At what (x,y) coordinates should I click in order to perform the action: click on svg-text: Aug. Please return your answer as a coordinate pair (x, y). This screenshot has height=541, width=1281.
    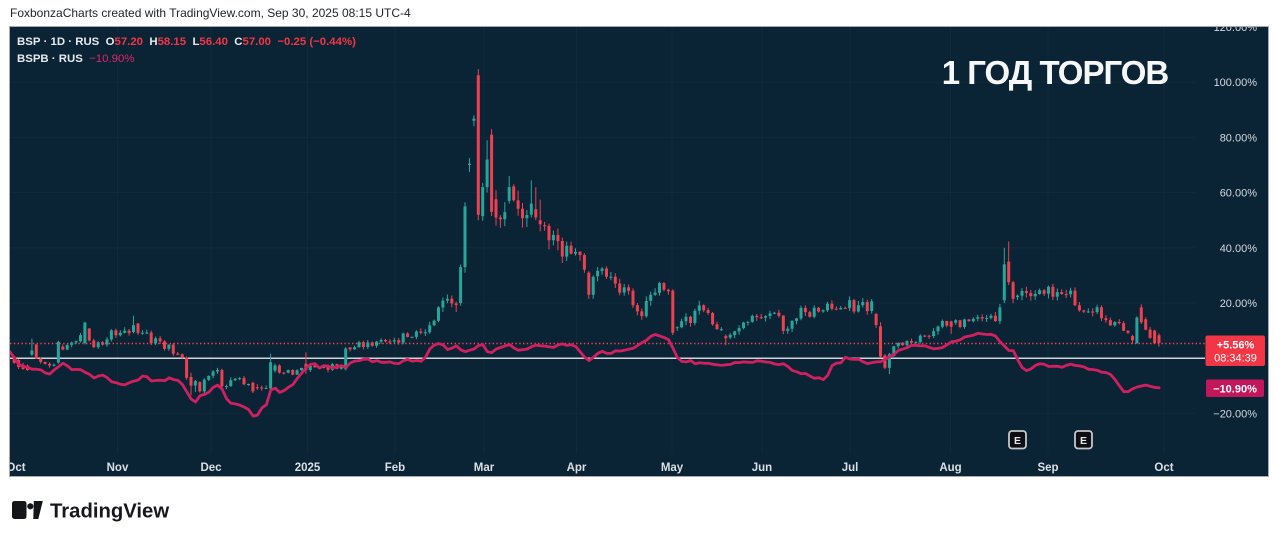
    Looking at the image, I should click on (950, 468).